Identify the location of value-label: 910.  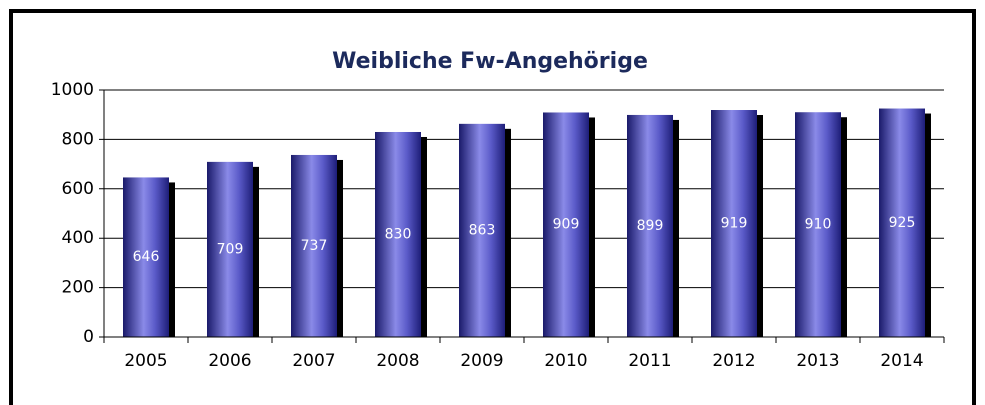
(818, 225).